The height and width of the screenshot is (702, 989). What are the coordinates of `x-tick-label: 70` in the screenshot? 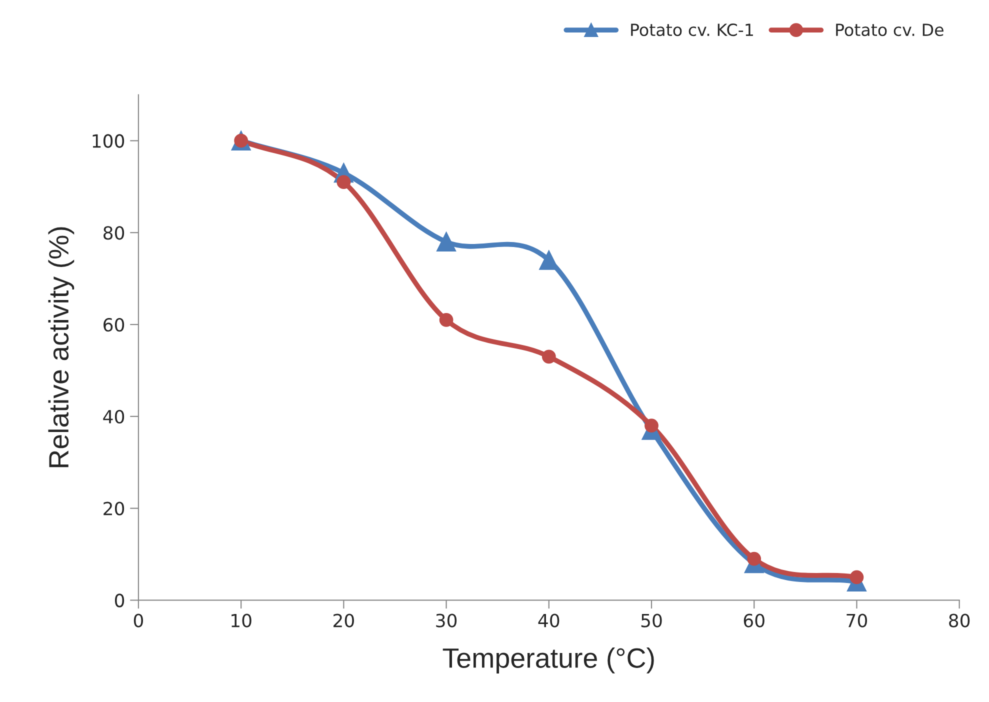 It's located at (857, 621).